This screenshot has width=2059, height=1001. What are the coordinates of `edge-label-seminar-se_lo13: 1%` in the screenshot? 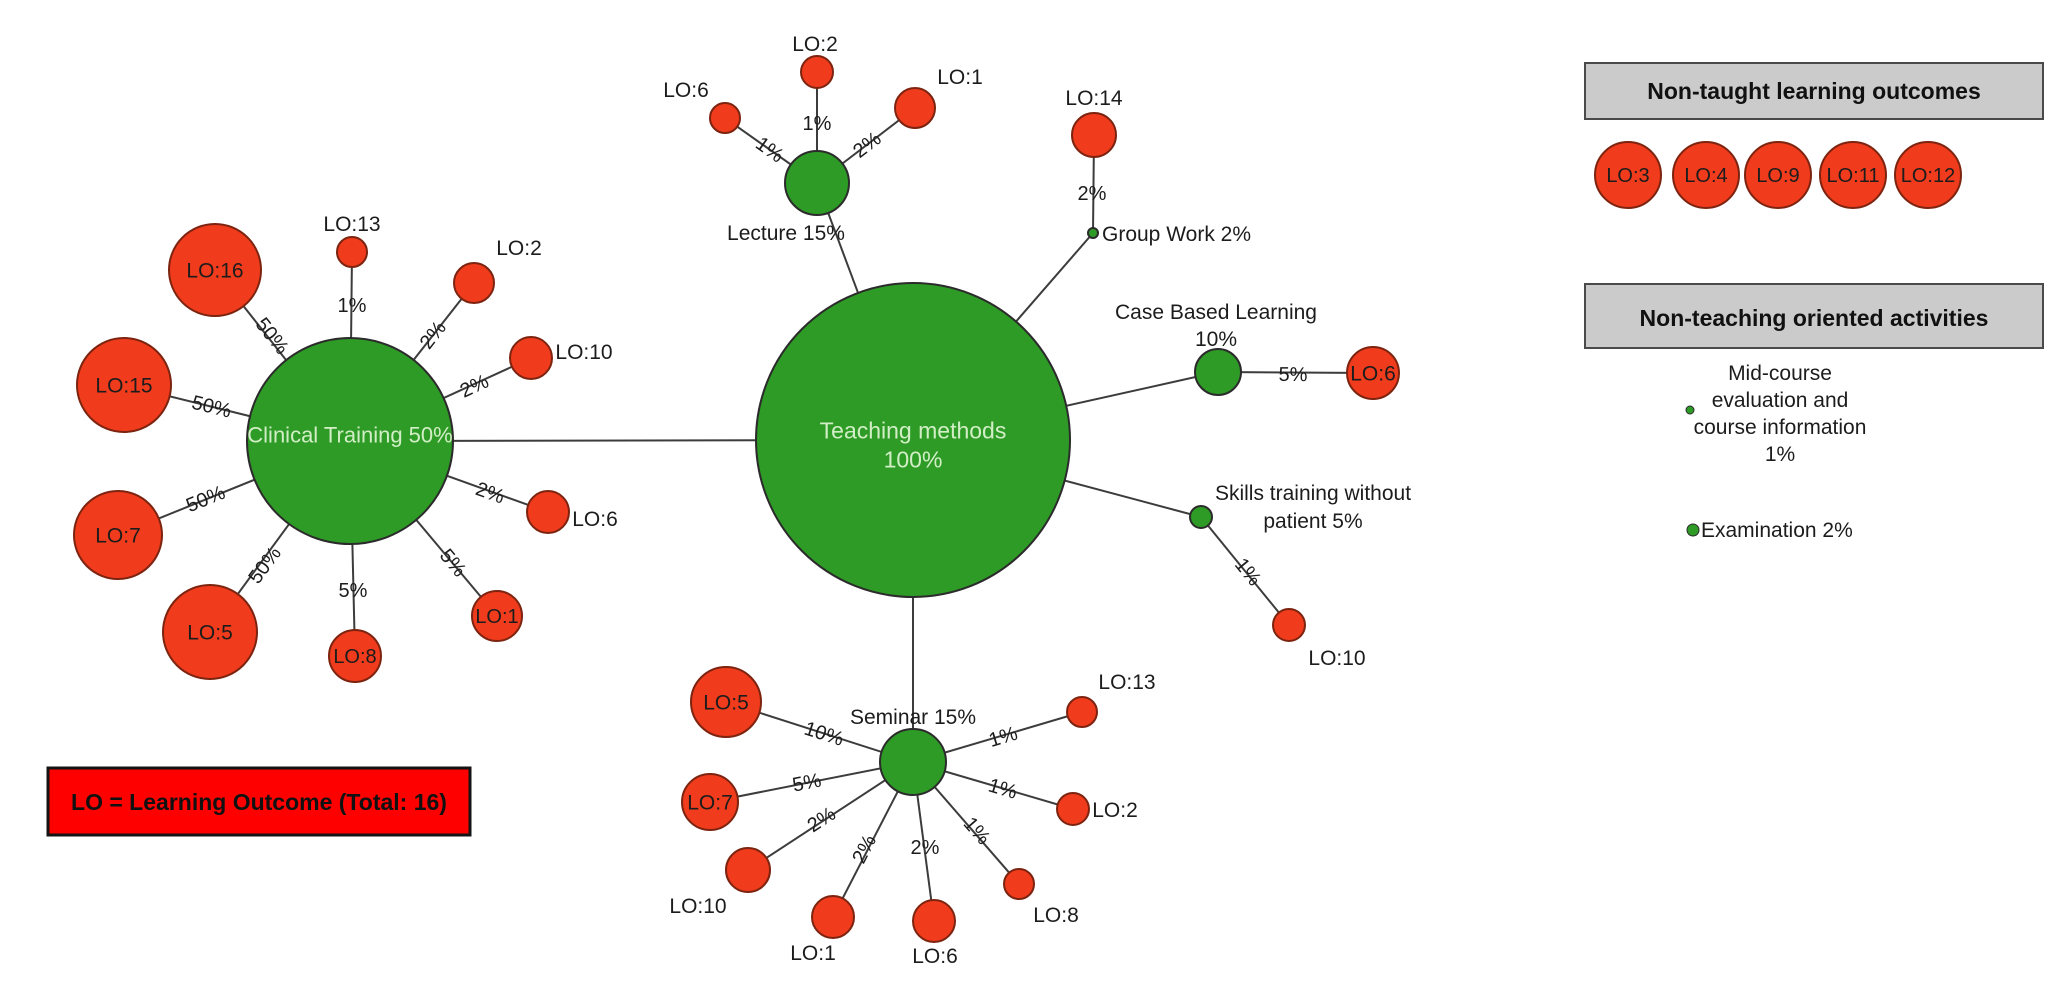 It's located at (1003, 737).